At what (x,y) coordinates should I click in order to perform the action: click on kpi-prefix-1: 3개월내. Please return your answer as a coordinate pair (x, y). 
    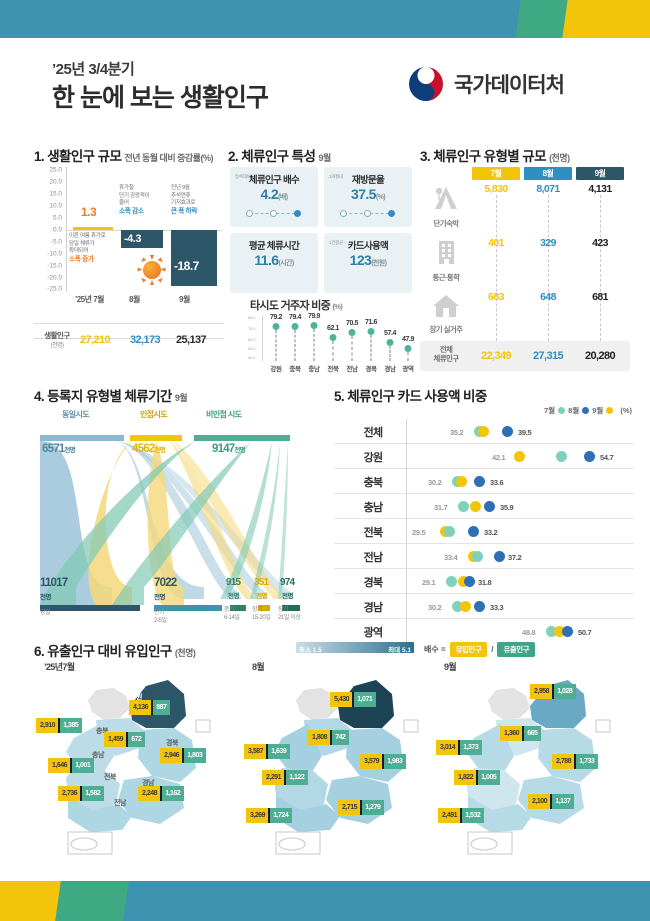
    Looking at the image, I should click on (336, 176).